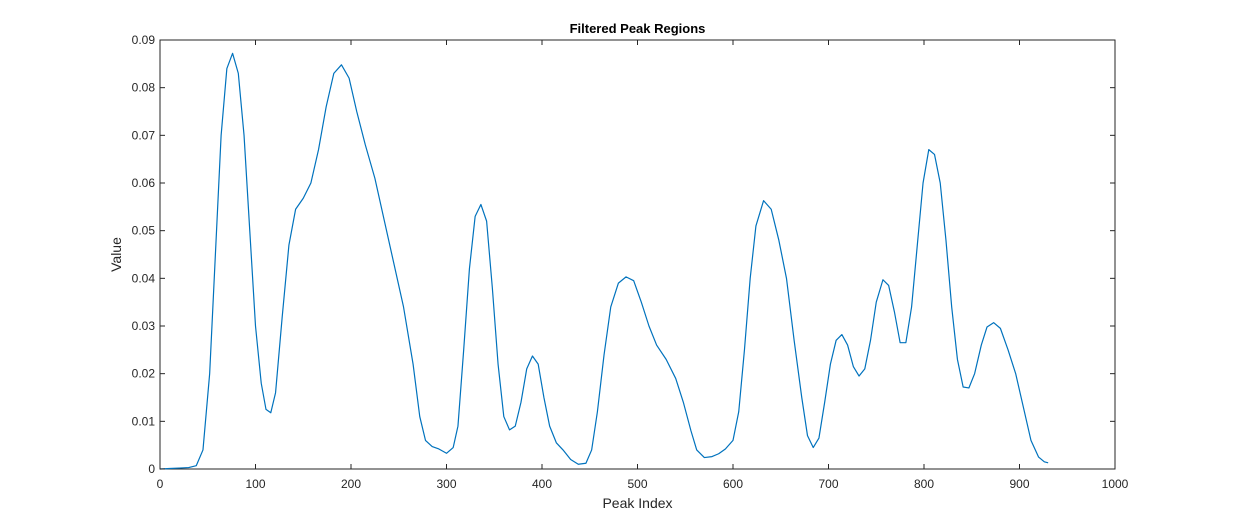  What do you see at coordinates (733, 484) in the screenshot?
I see `x-tick-label: 600` at bounding box center [733, 484].